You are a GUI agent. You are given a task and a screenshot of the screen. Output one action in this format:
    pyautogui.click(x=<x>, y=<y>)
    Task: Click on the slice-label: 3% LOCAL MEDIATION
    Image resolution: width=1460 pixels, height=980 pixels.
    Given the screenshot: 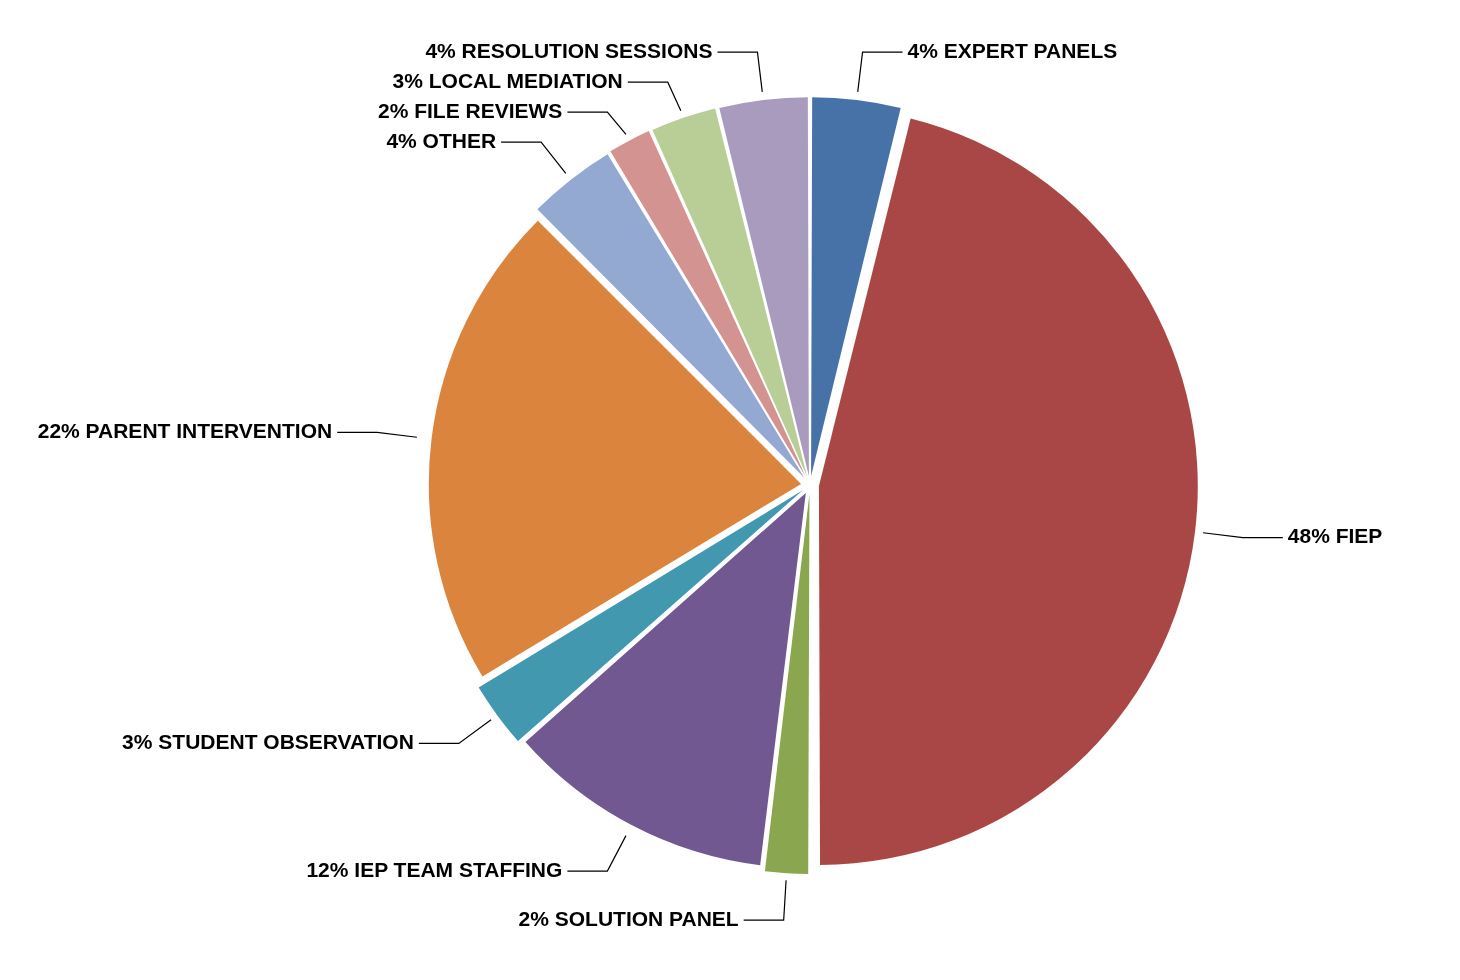 What is the action you would take?
    pyautogui.click(x=507, y=80)
    